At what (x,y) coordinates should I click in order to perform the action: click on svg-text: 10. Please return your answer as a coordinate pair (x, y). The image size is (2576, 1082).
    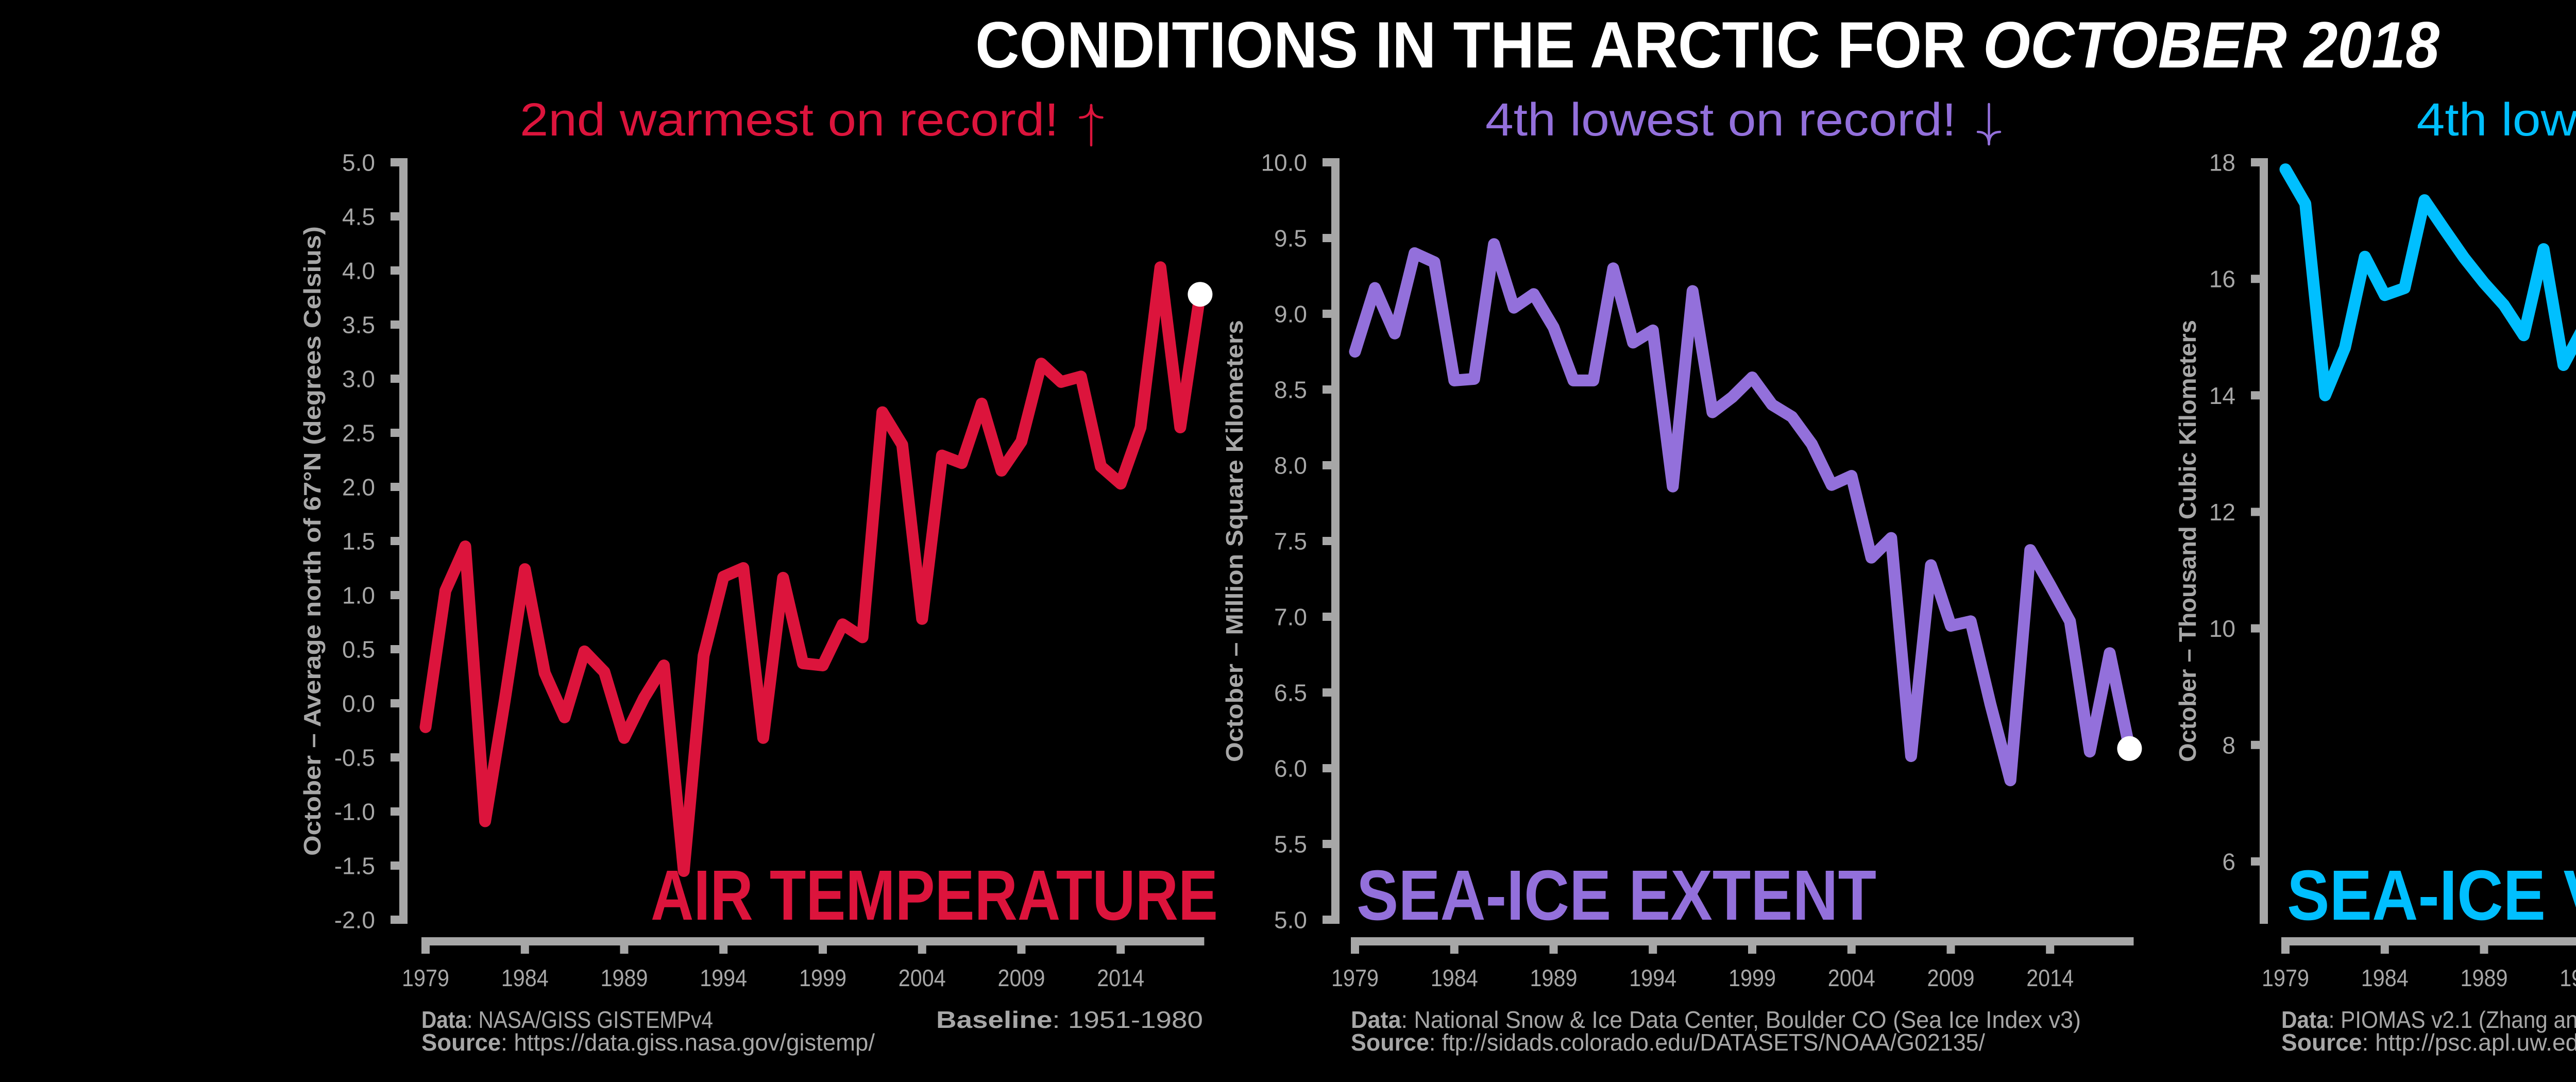
    Looking at the image, I should click on (2222, 629).